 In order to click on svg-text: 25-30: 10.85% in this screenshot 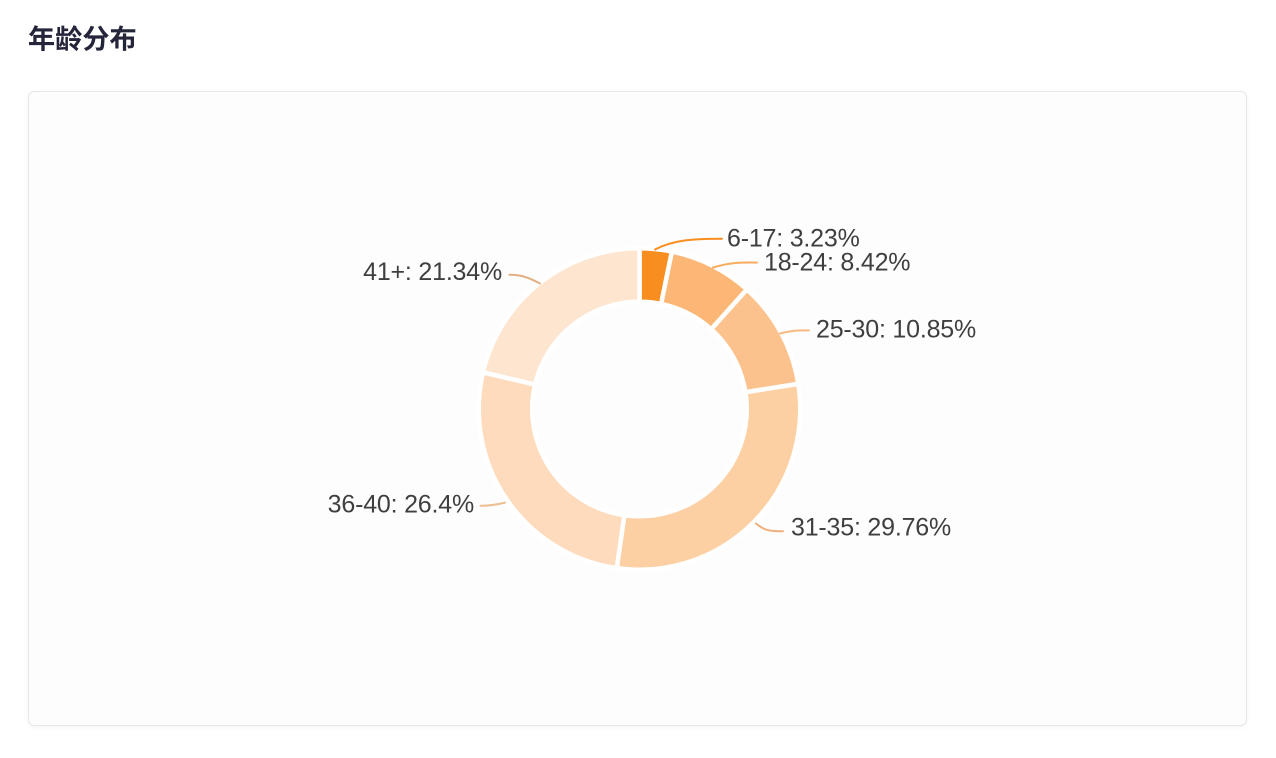, I will do `click(896, 330)`.